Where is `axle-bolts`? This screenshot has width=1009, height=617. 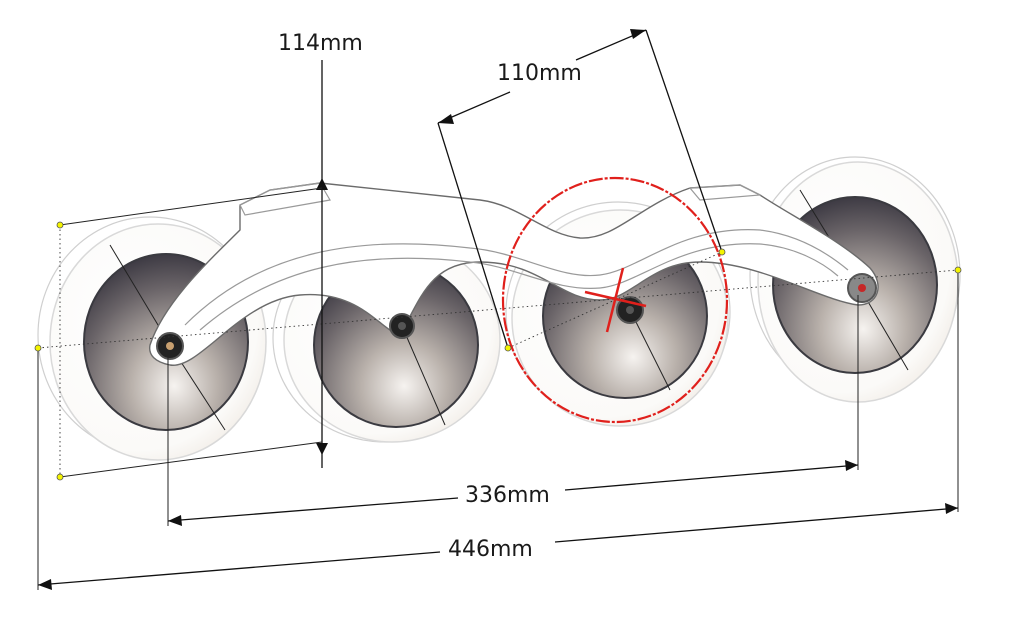 axle-bolts is located at coordinates (516, 316).